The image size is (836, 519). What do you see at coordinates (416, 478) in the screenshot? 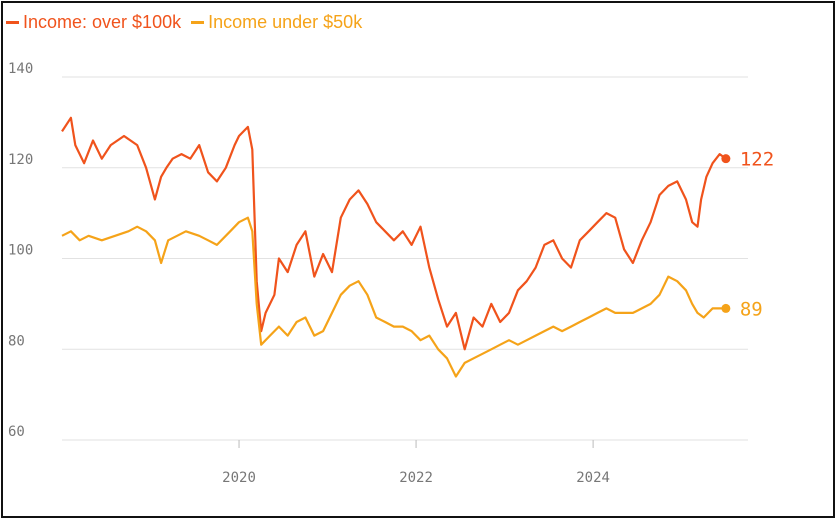
I see `x-tick-label: 2022` at bounding box center [416, 478].